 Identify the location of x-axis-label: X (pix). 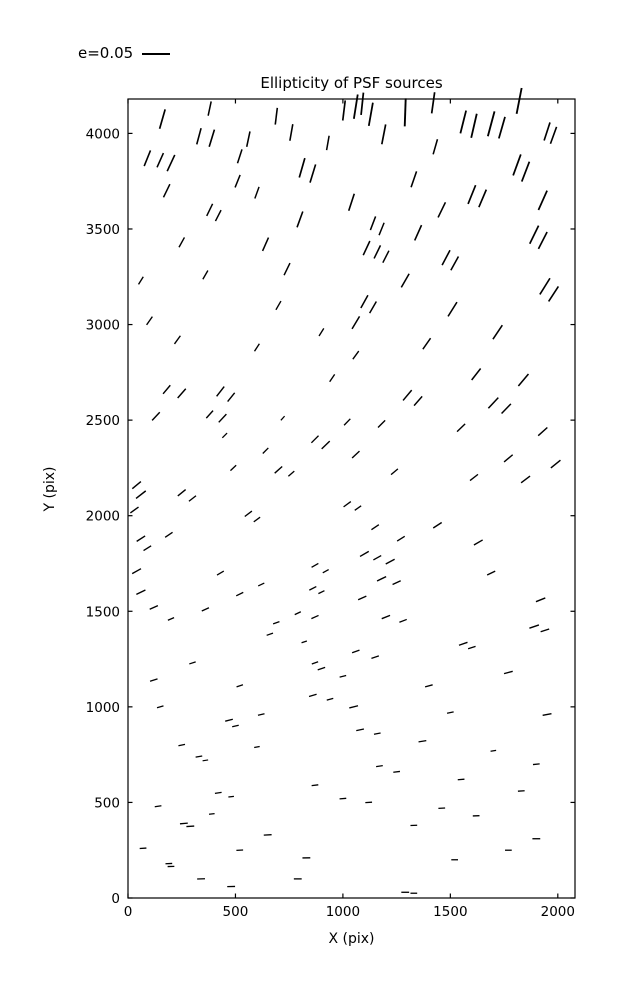
(351, 939).